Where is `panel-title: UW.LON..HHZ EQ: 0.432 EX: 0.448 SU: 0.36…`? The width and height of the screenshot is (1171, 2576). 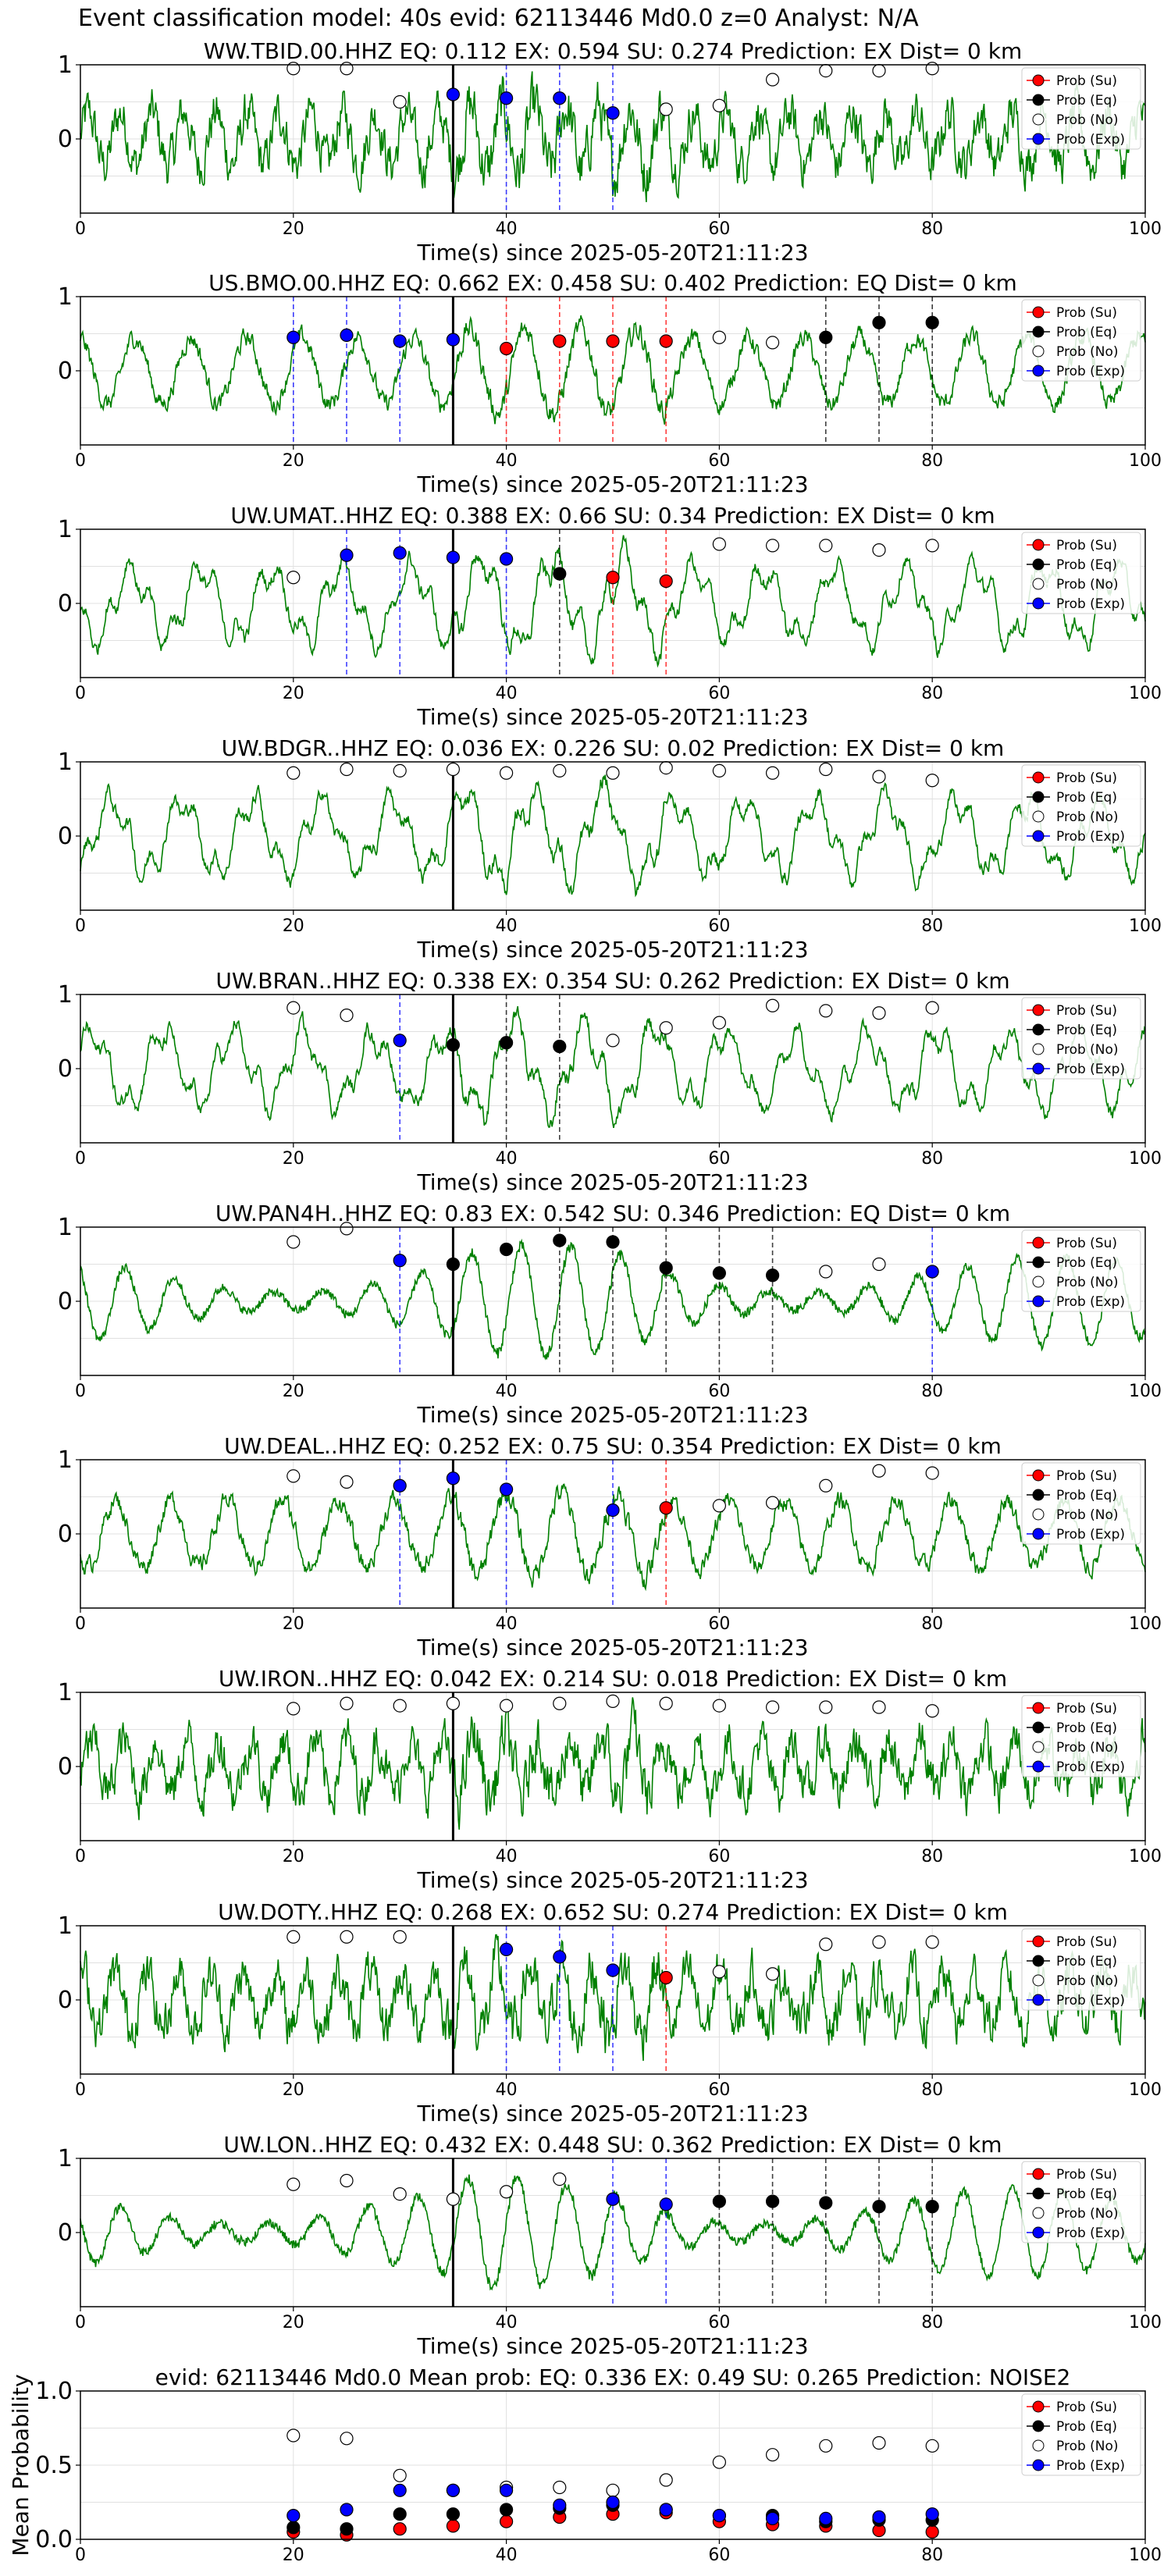 panel-title: UW.LON..HHZ EQ: 0.432 EX: 0.448 SU: 0.36… is located at coordinates (612, 2145).